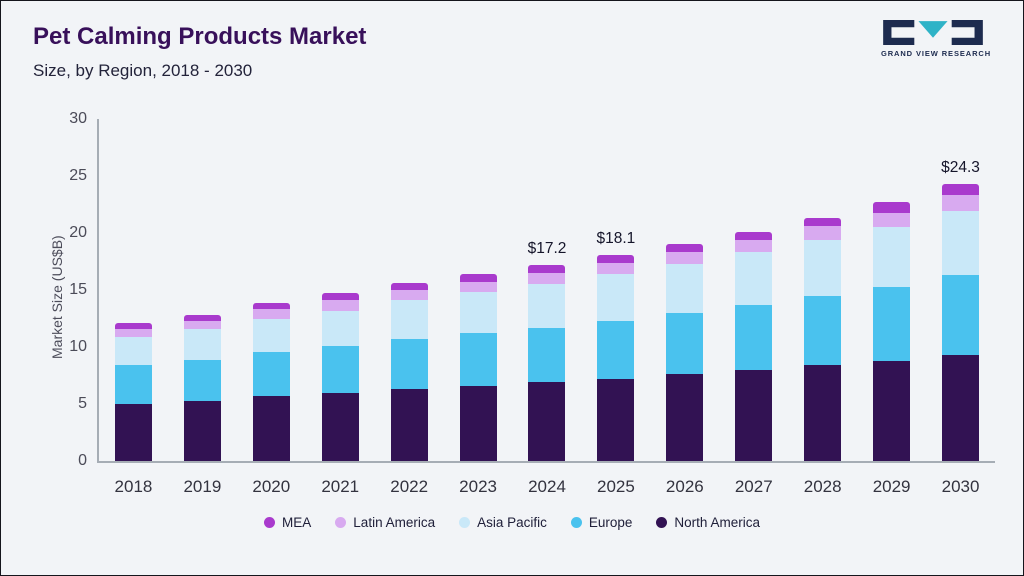 This screenshot has height=576, width=1024. What do you see at coordinates (610, 522) in the screenshot?
I see `legend-label: Europe` at bounding box center [610, 522].